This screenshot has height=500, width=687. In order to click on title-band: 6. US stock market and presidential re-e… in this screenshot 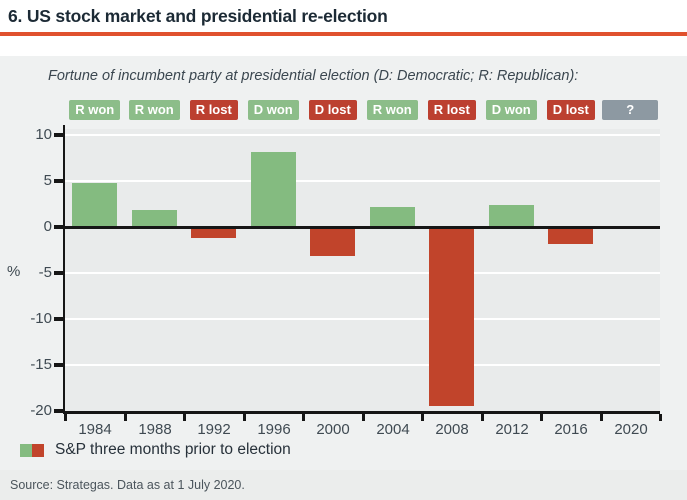, I will do `click(343, 16)`.